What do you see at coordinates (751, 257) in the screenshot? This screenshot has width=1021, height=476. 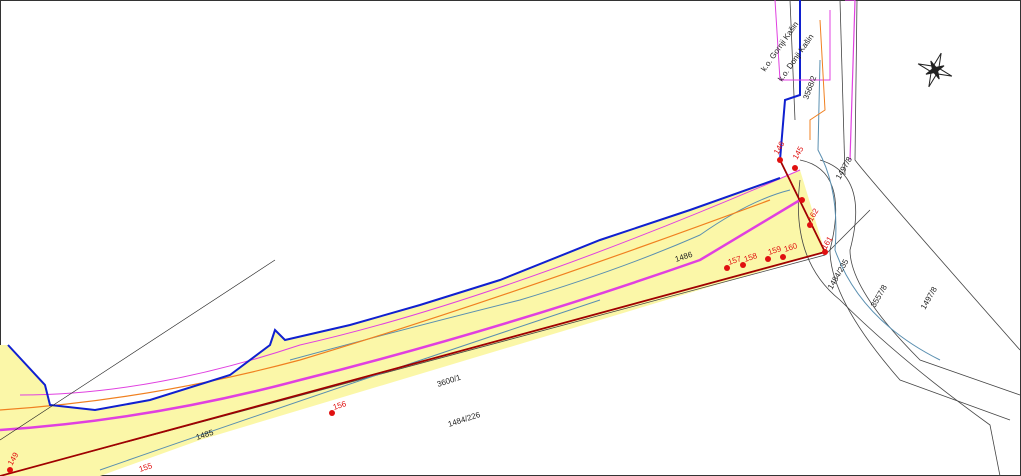 I see `point-number: 158` at bounding box center [751, 257].